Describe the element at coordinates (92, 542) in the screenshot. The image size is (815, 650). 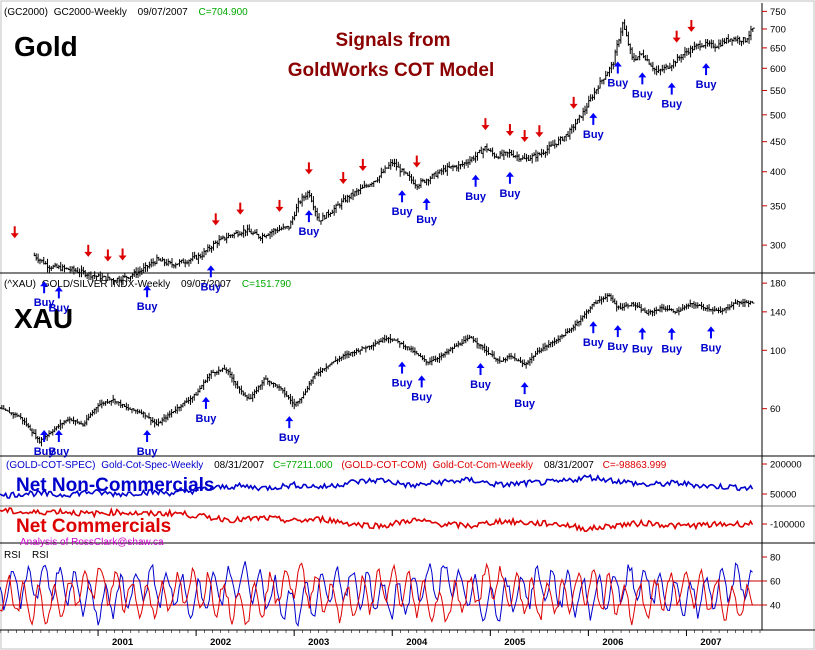
I see `attribution-text: Analysis of RossClark@shaw.ca` at that location.